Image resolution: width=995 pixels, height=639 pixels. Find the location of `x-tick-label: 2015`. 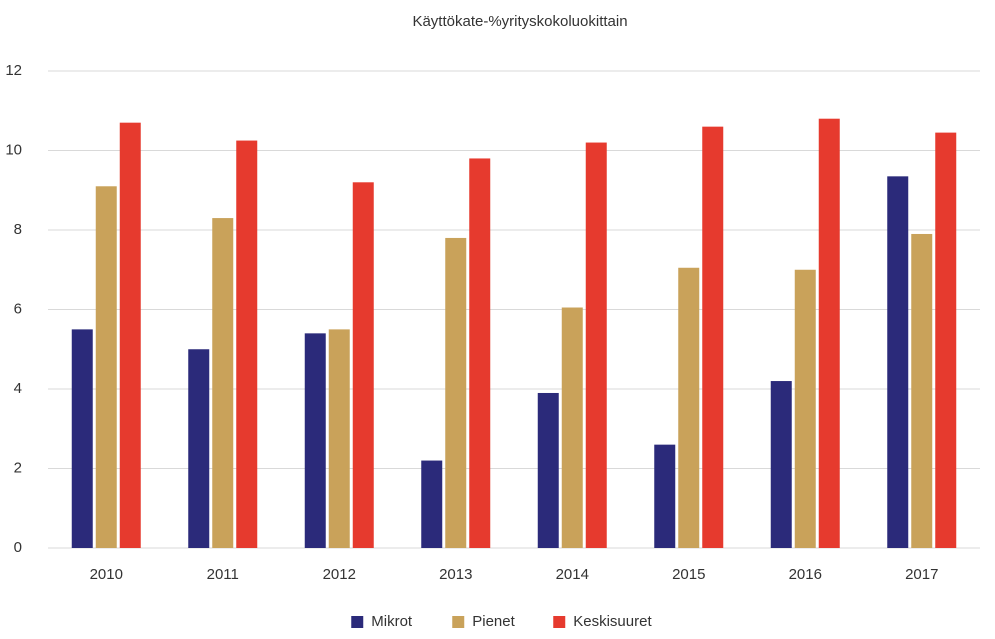

x-tick-label: 2015 is located at coordinates (688, 574).